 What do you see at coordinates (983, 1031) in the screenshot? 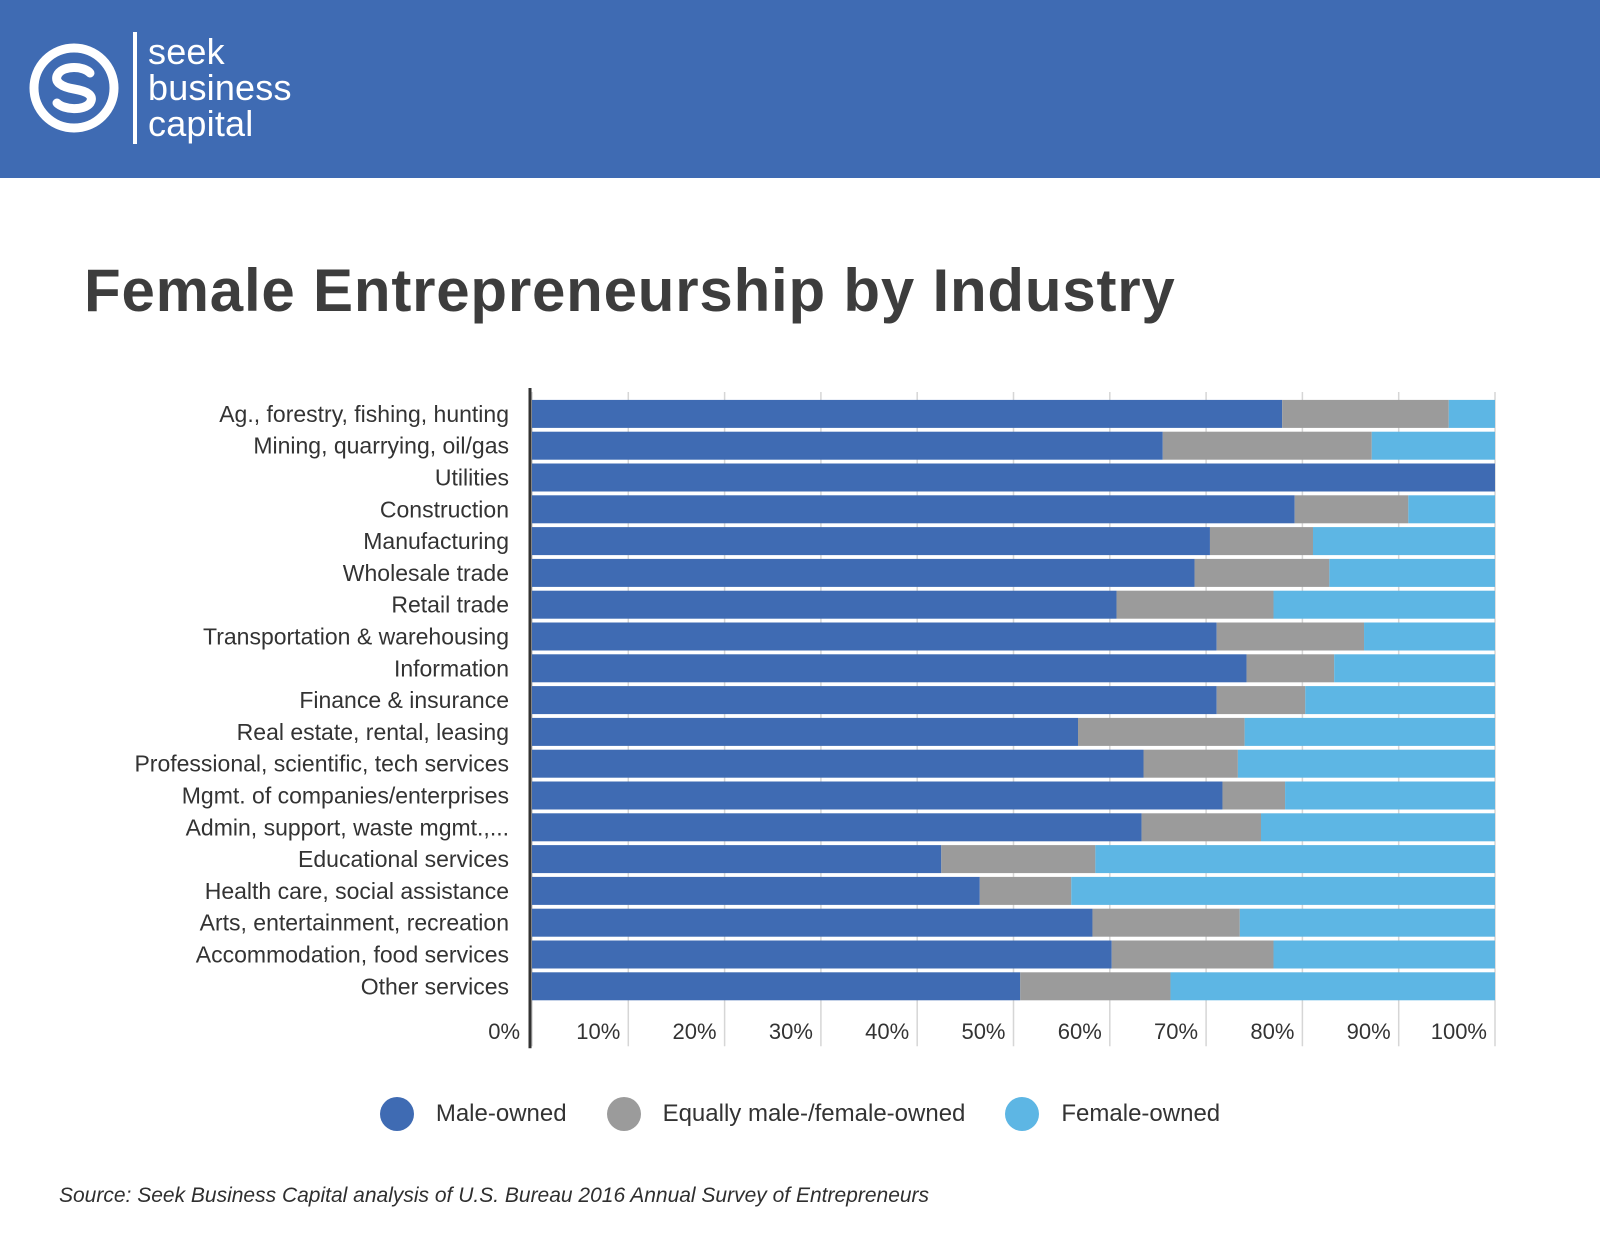
I see `x-tick-label: 50%` at bounding box center [983, 1031].